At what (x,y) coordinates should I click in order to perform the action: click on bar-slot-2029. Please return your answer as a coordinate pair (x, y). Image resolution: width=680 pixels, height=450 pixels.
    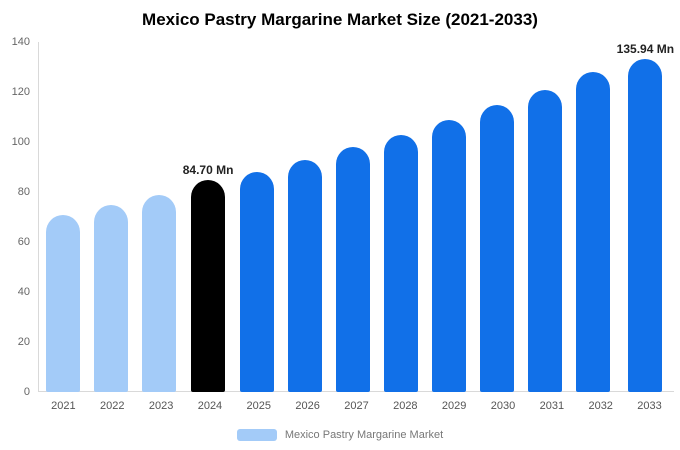
    Looking at the image, I should click on (449, 217).